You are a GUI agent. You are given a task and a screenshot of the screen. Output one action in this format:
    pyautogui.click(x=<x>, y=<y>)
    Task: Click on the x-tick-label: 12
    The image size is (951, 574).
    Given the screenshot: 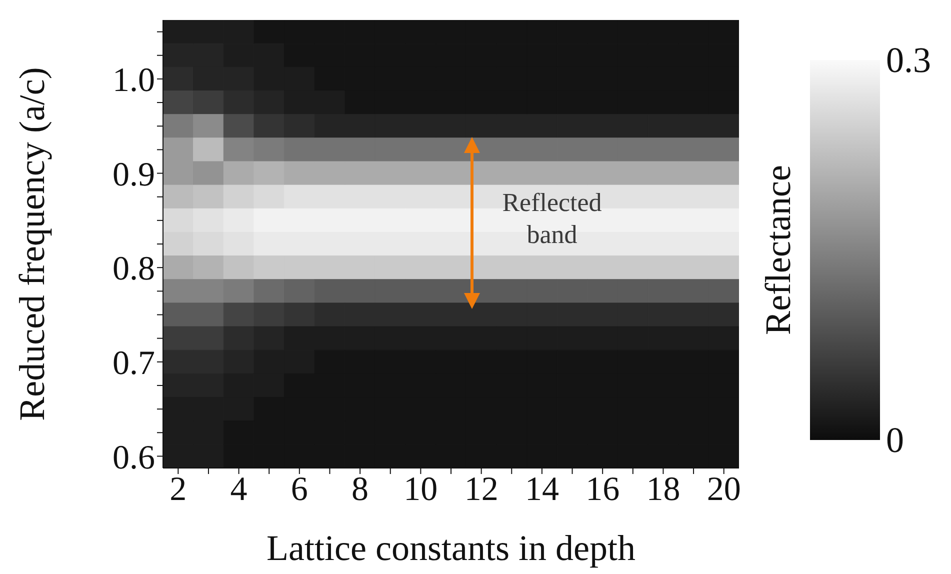 What is the action you would take?
    pyautogui.click(x=481, y=489)
    